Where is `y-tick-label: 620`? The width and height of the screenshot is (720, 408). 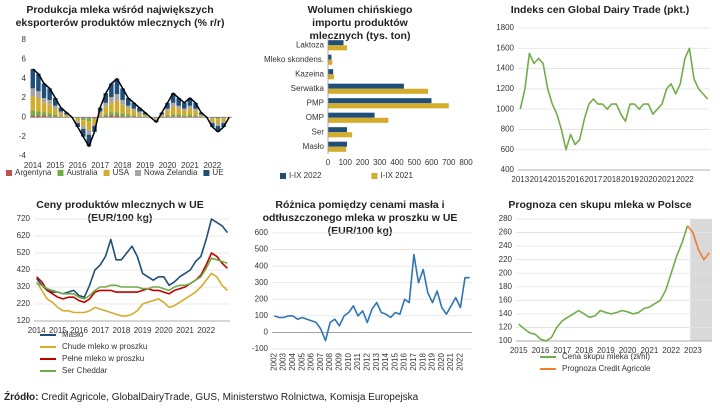
y-tick-label: 620 is located at coordinates (24, 235).